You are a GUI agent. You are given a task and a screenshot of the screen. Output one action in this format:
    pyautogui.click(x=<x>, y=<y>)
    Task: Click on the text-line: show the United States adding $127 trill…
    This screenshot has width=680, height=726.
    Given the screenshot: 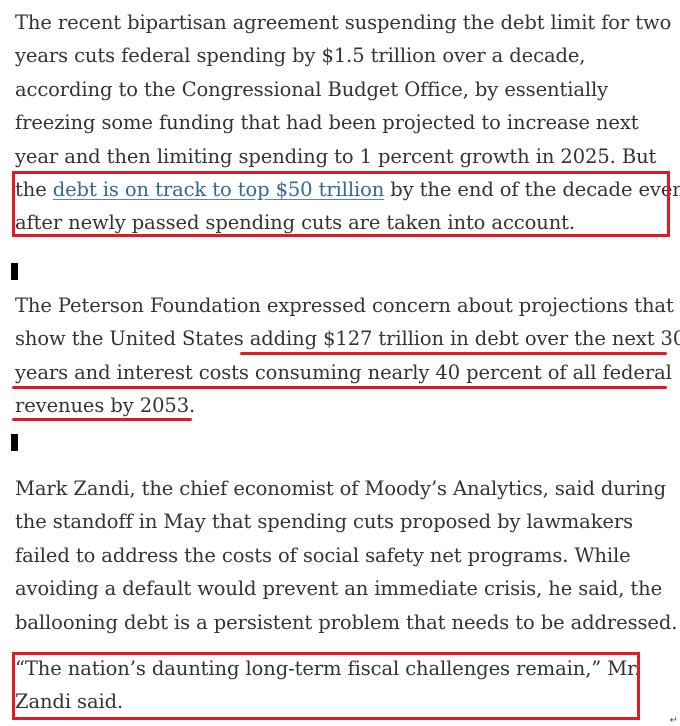 What is the action you would take?
    pyautogui.click(x=347, y=339)
    